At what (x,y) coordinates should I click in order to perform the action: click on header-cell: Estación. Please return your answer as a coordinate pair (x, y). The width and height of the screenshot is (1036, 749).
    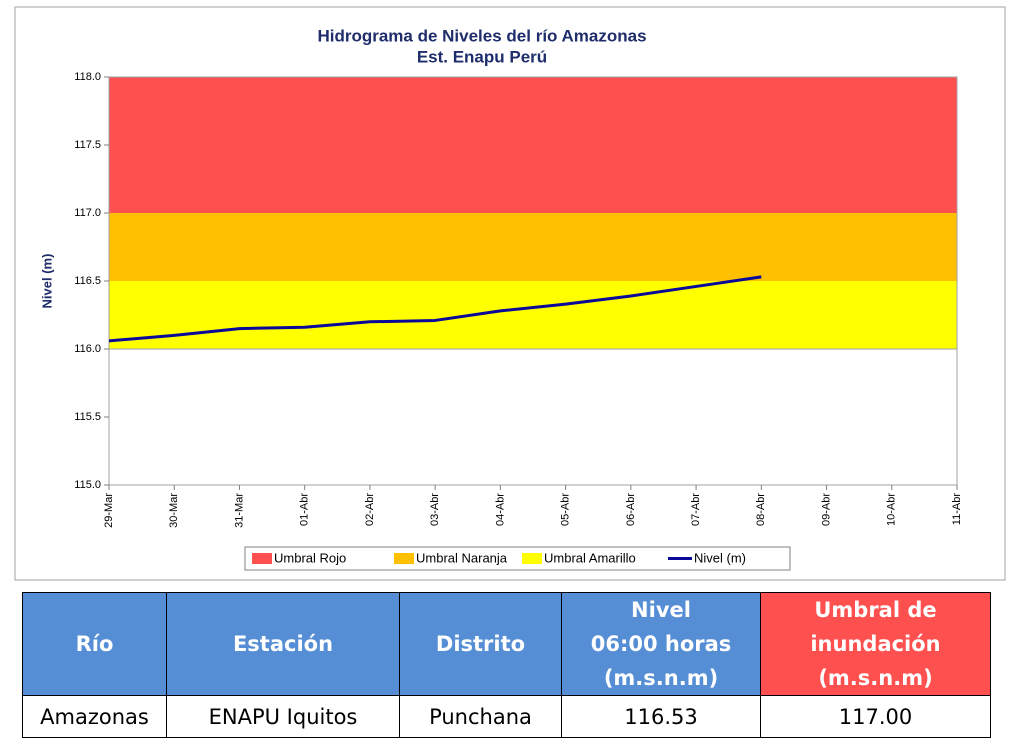
    Looking at the image, I should click on (283, 644).